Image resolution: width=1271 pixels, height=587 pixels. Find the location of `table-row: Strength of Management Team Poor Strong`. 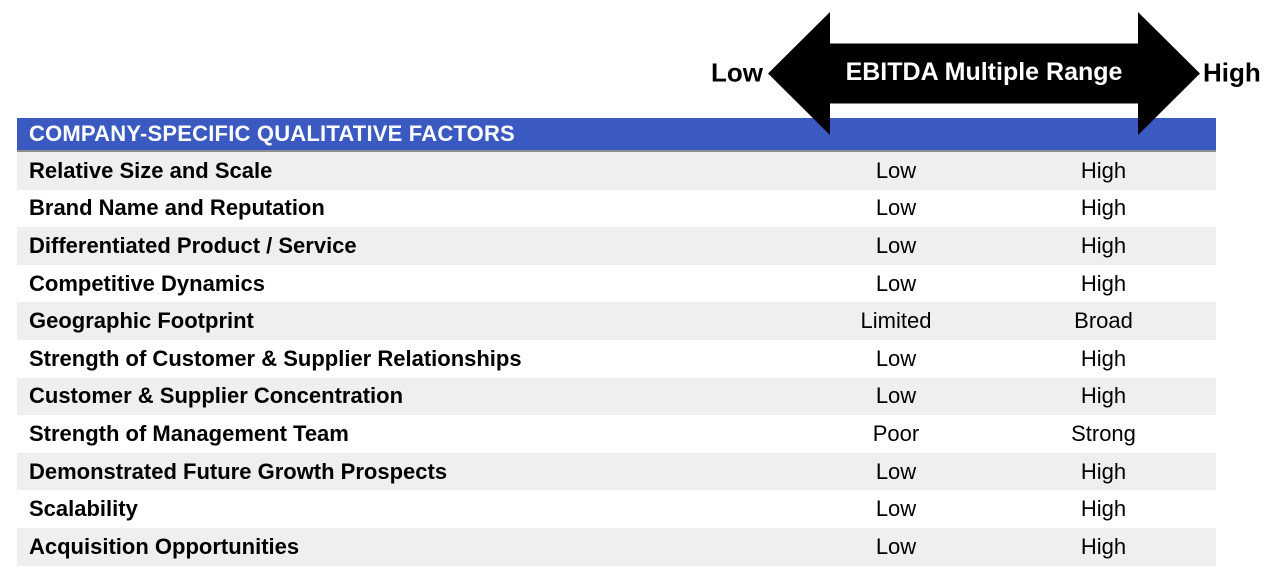

table-row: Strength of Management Team Poor Strong is located at coordinates (616, 434).